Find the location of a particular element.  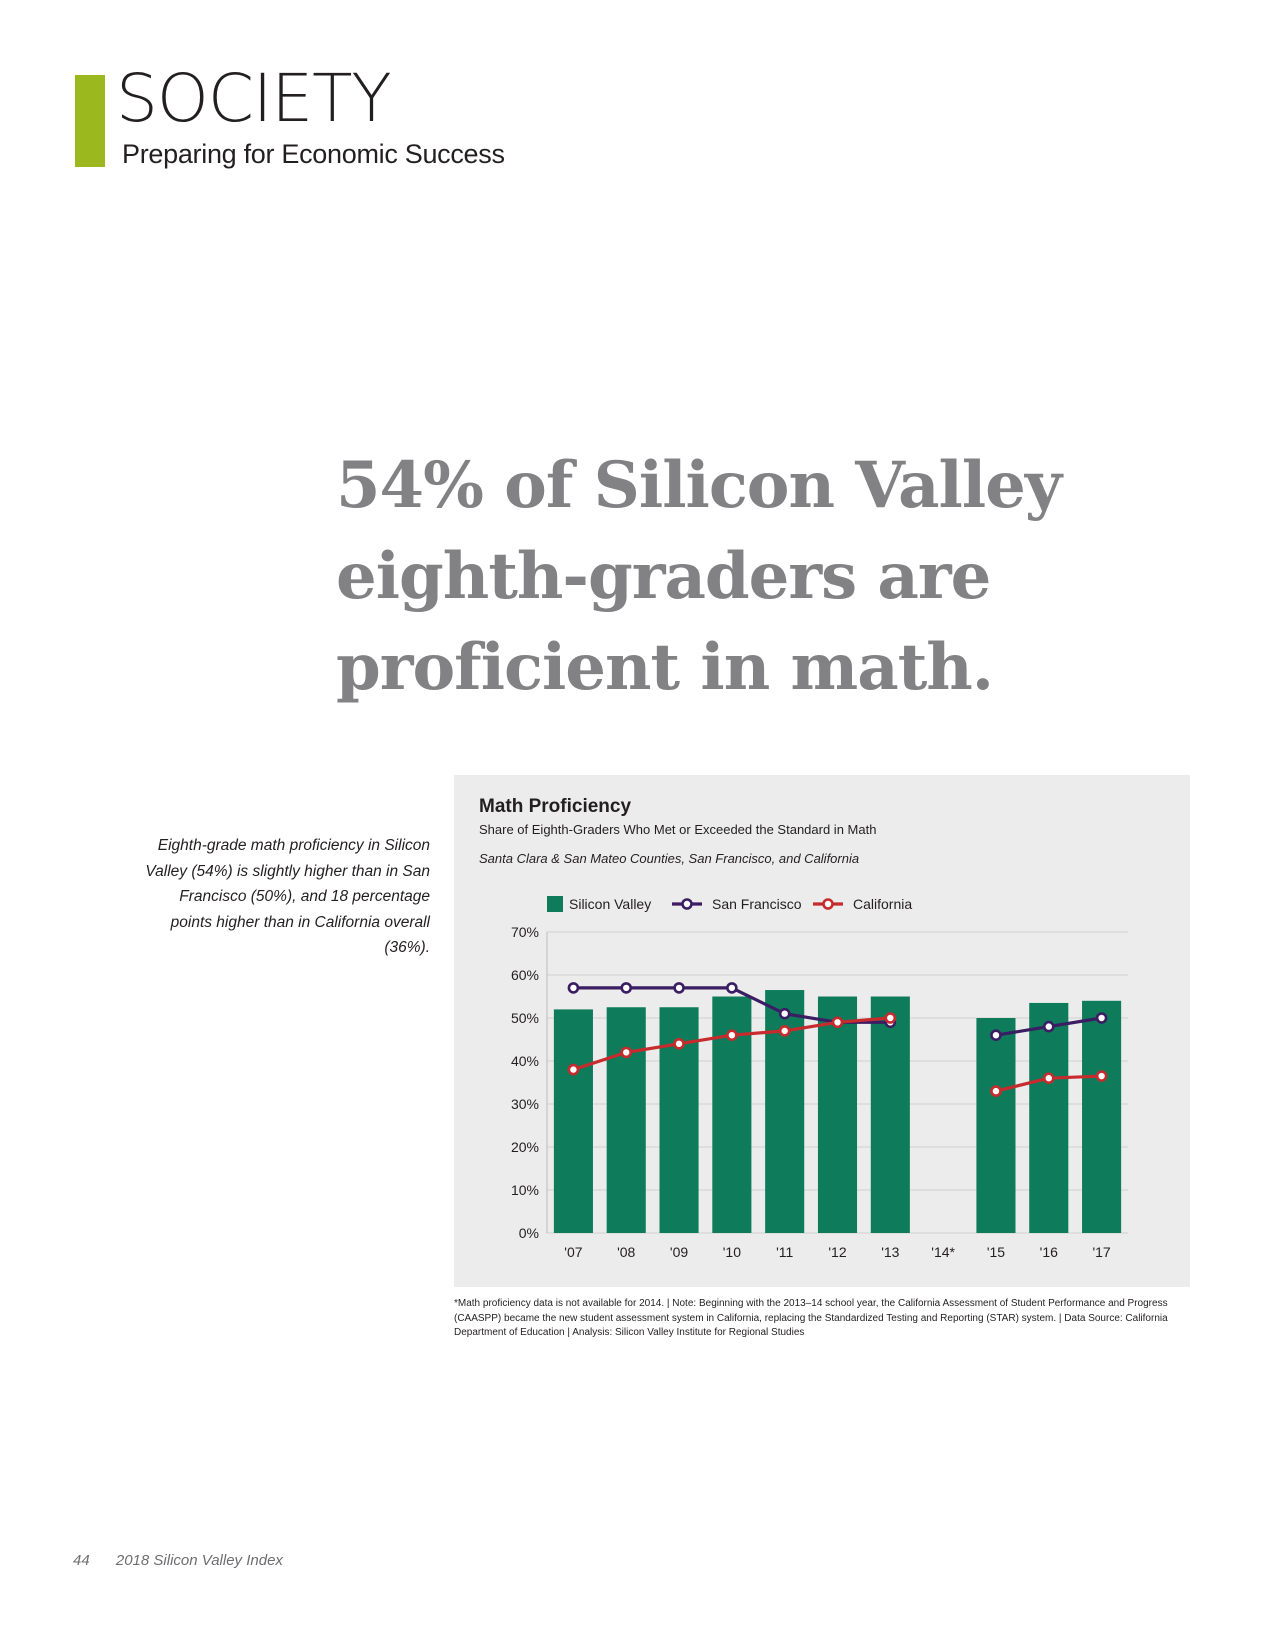

legend-swatch is located at coordinates (555, 904).